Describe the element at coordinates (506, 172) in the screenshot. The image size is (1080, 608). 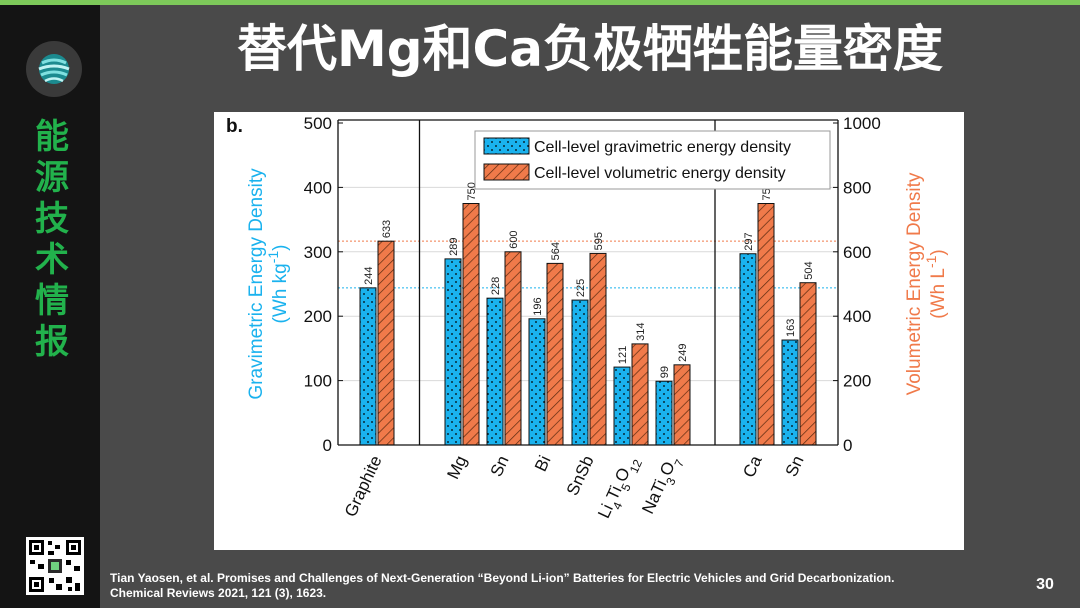
I see `legend-swatch-volumetric` at that location.